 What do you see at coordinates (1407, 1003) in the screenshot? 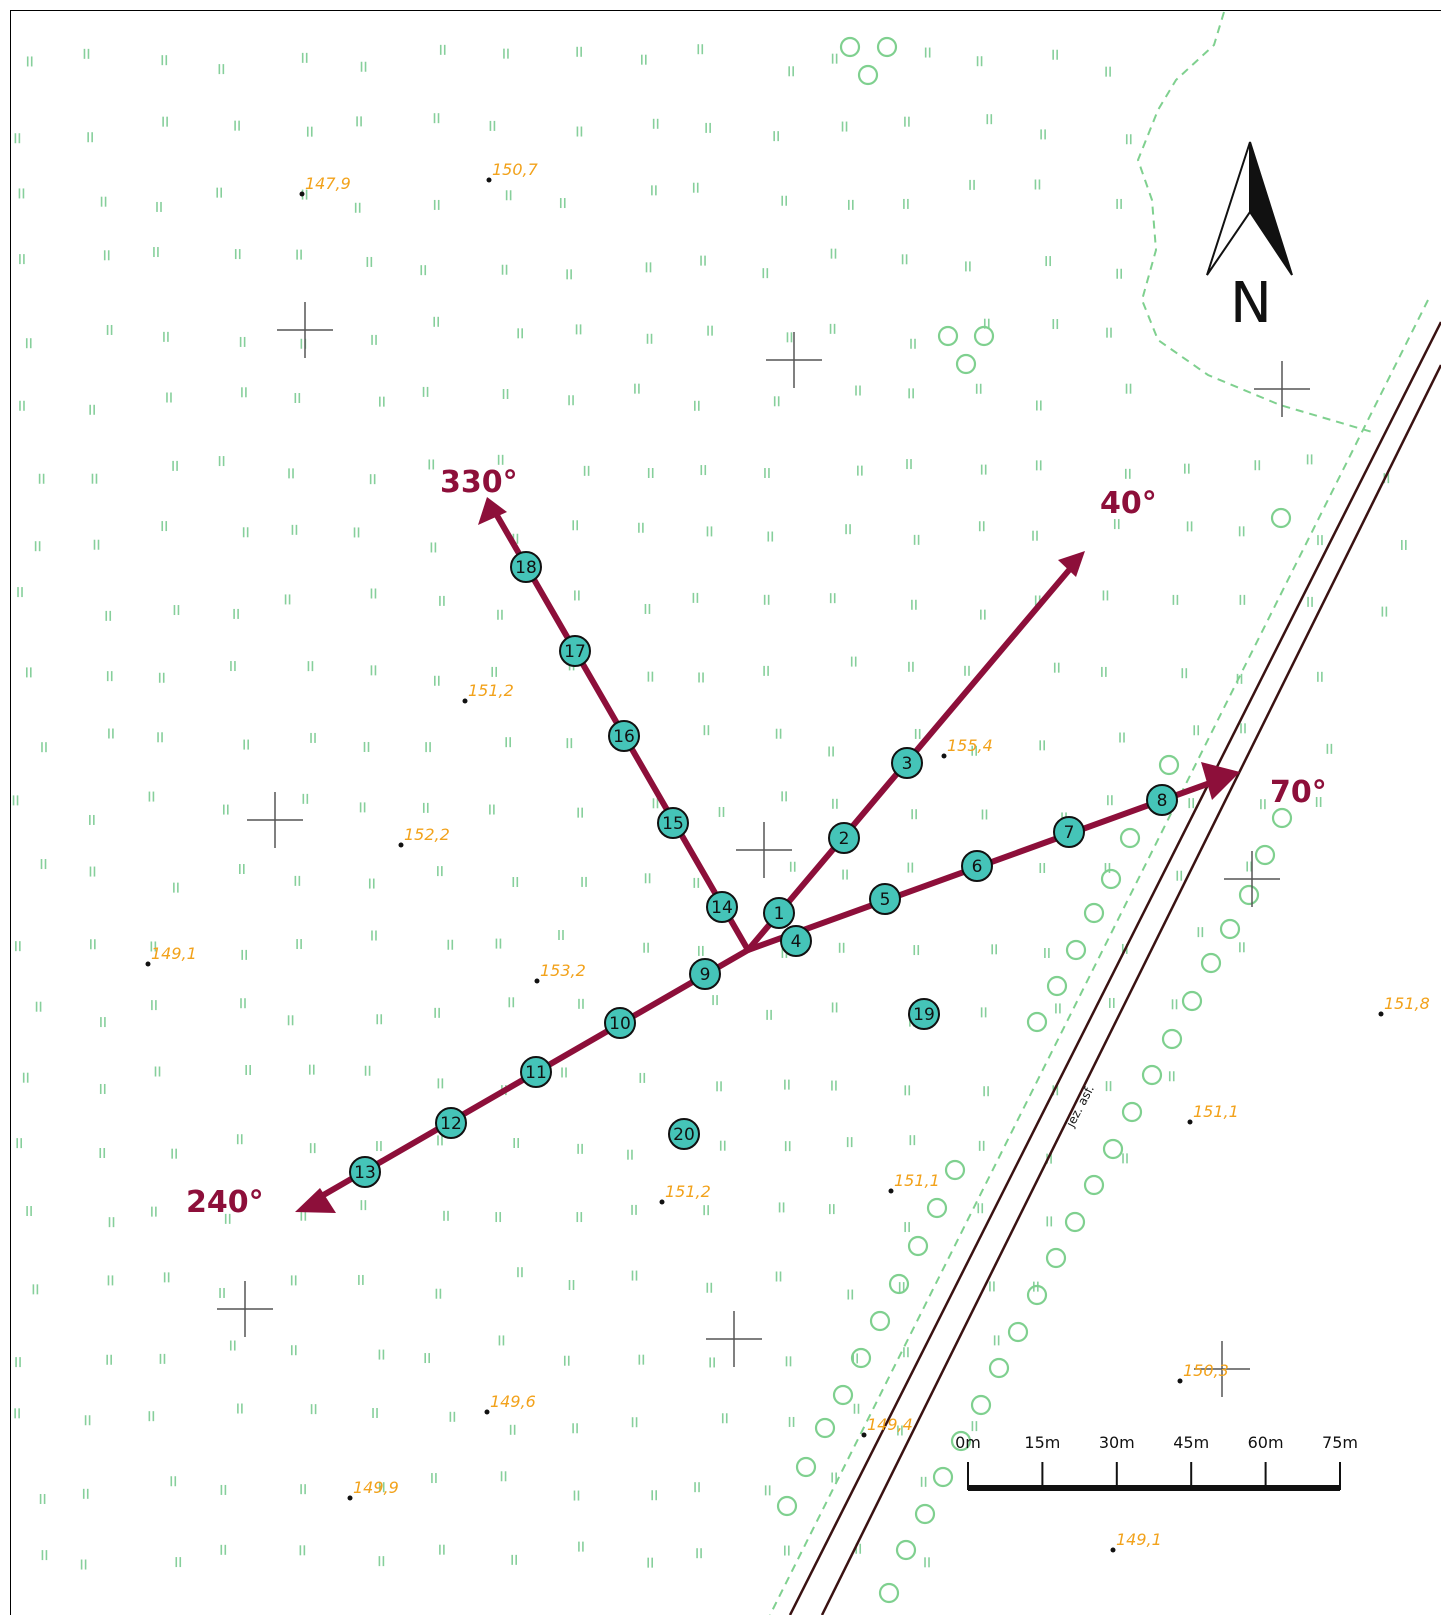
I see `elevation-label: 151,8` at bounding box center [1407, 1003].